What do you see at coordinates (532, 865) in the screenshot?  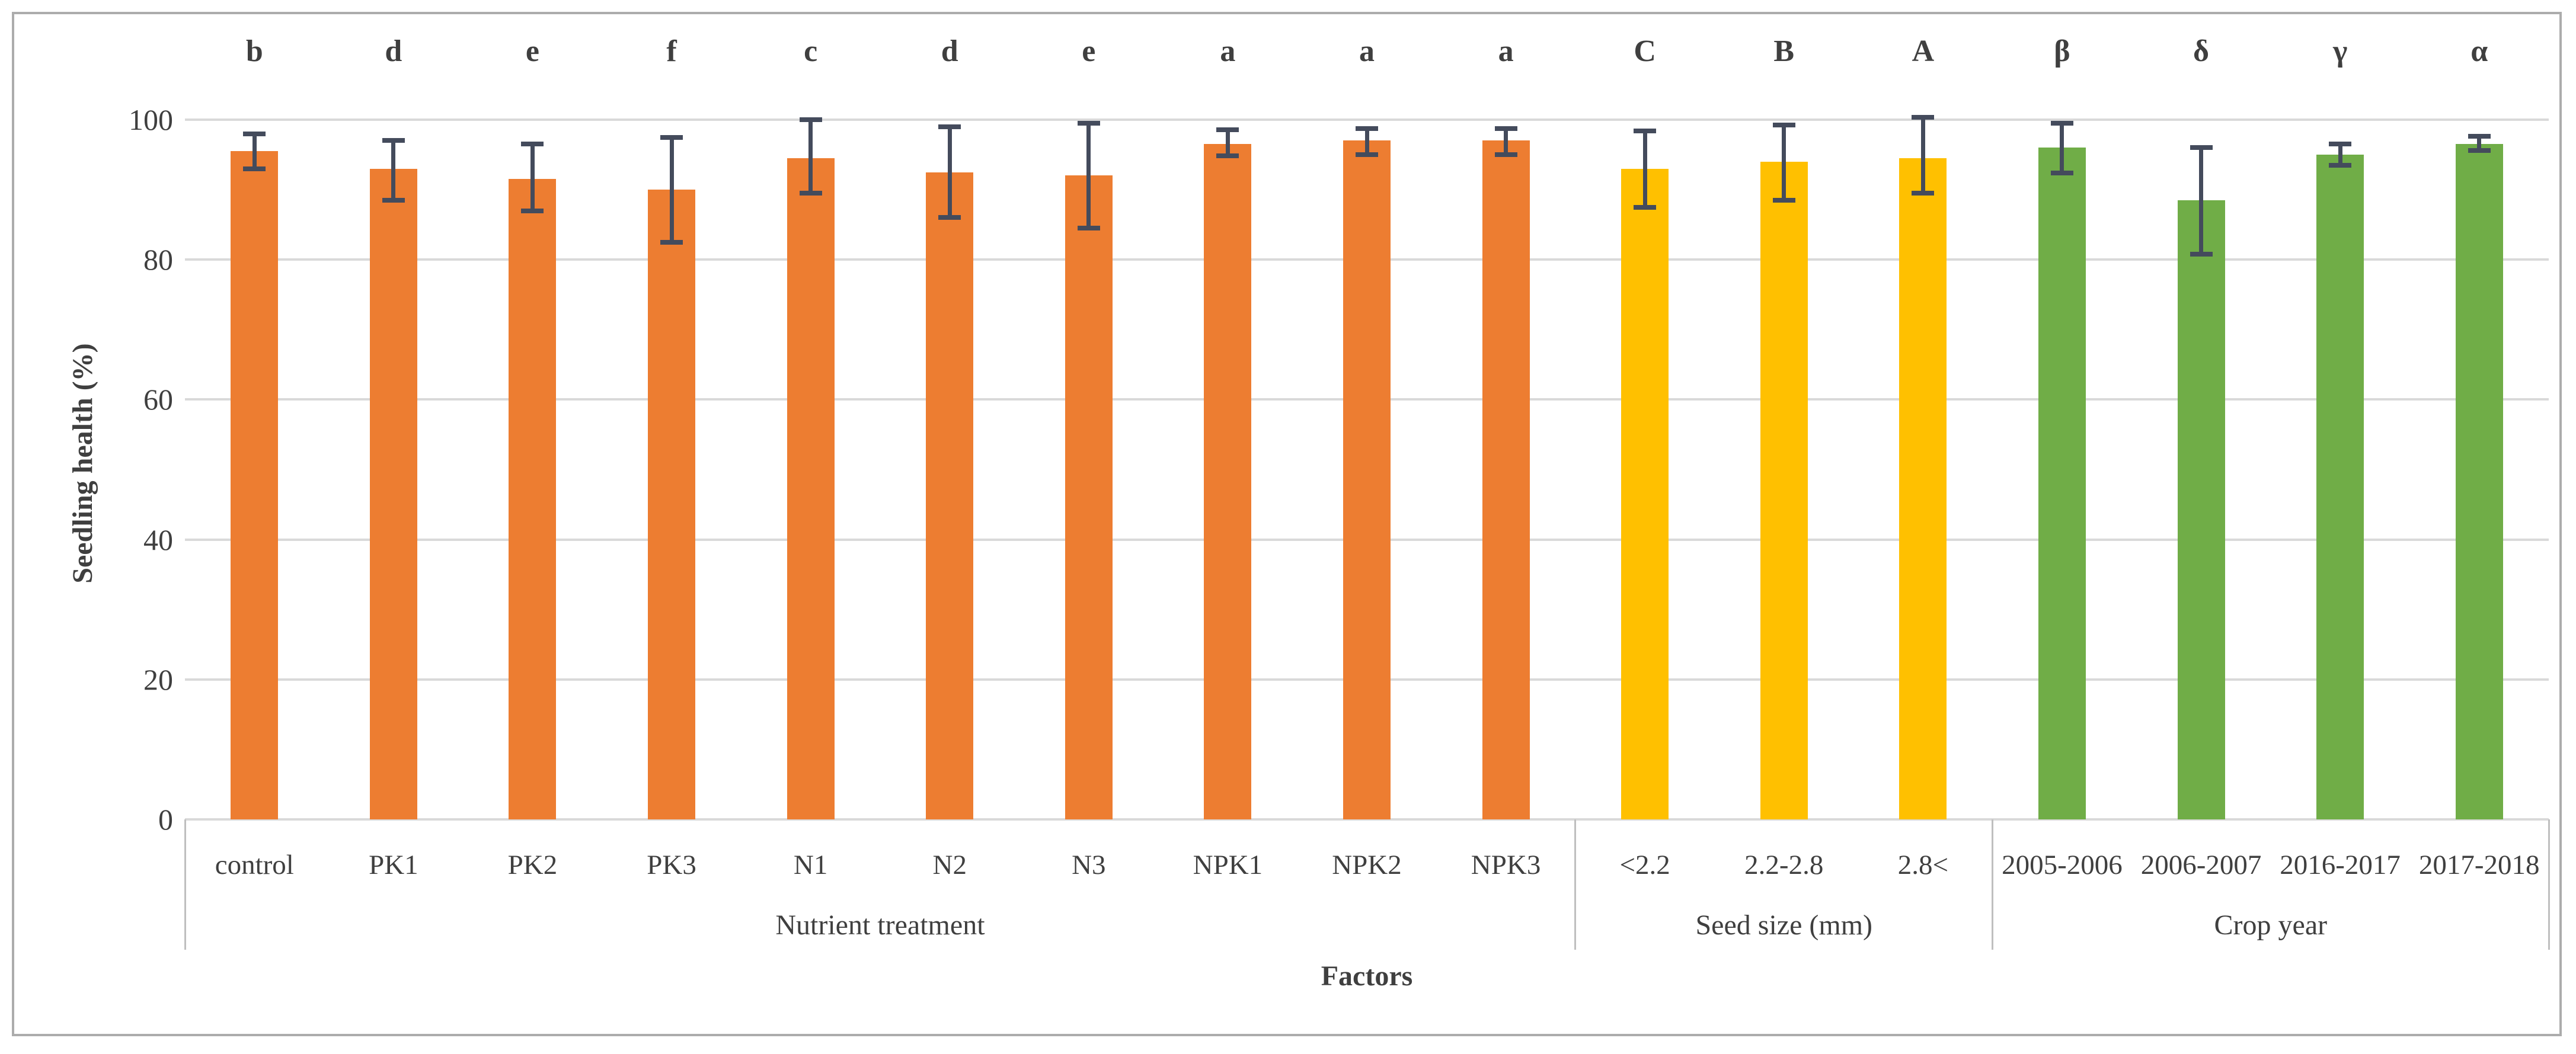 I see `category-label-PK2: PK2` at bounding box center [532, 865].